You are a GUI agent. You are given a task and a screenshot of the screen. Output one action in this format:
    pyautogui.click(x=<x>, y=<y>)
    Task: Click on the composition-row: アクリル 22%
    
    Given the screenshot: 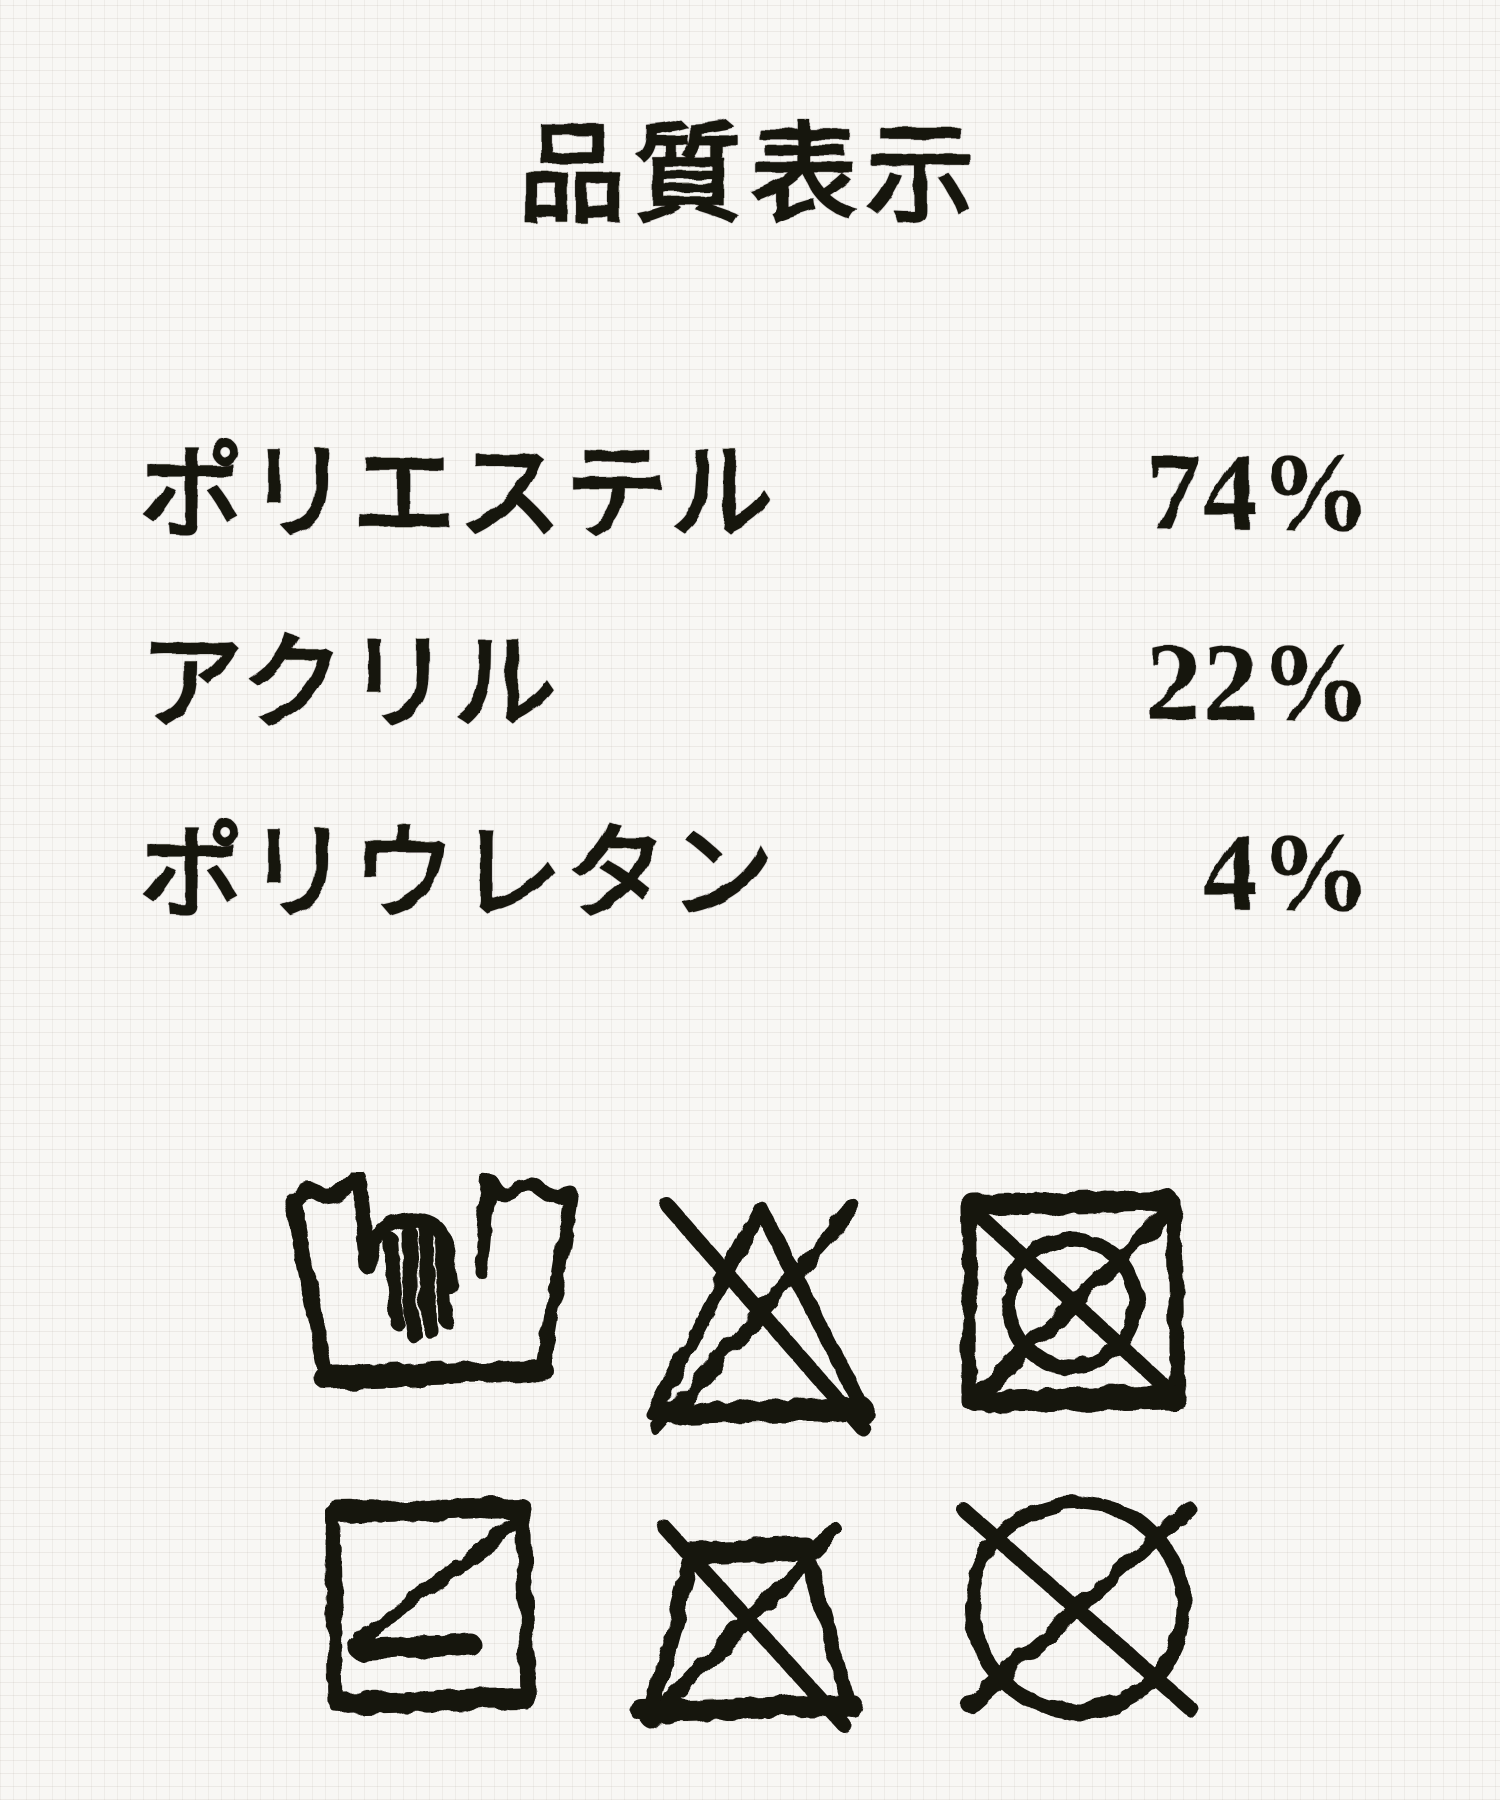 What is the action you would take?
    pyautogui.click(x=756, y=673)
    